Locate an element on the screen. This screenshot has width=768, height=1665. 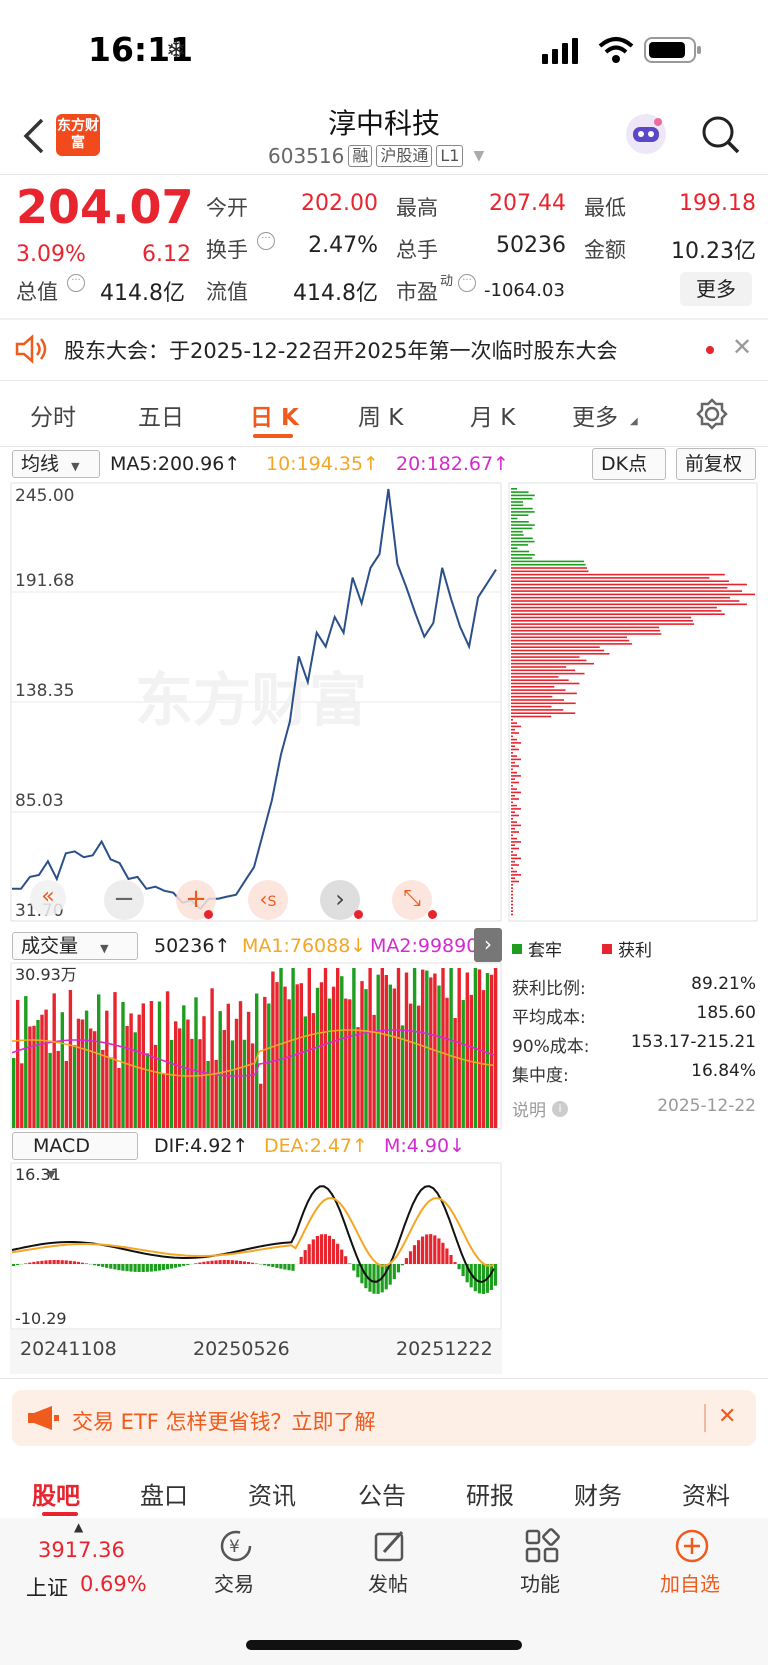
signal-icon is located at coordinates (560, 51).